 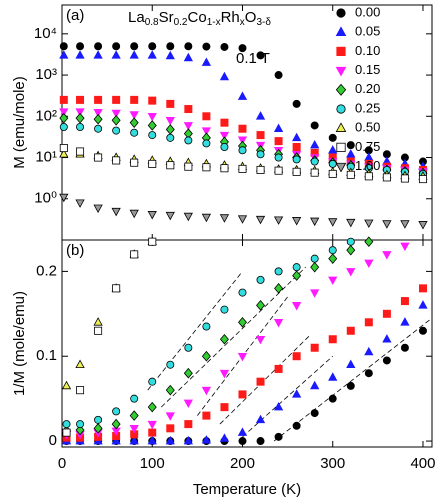 I want to click on x-axis-label: Temperature (K), so click(x=247, y=489).